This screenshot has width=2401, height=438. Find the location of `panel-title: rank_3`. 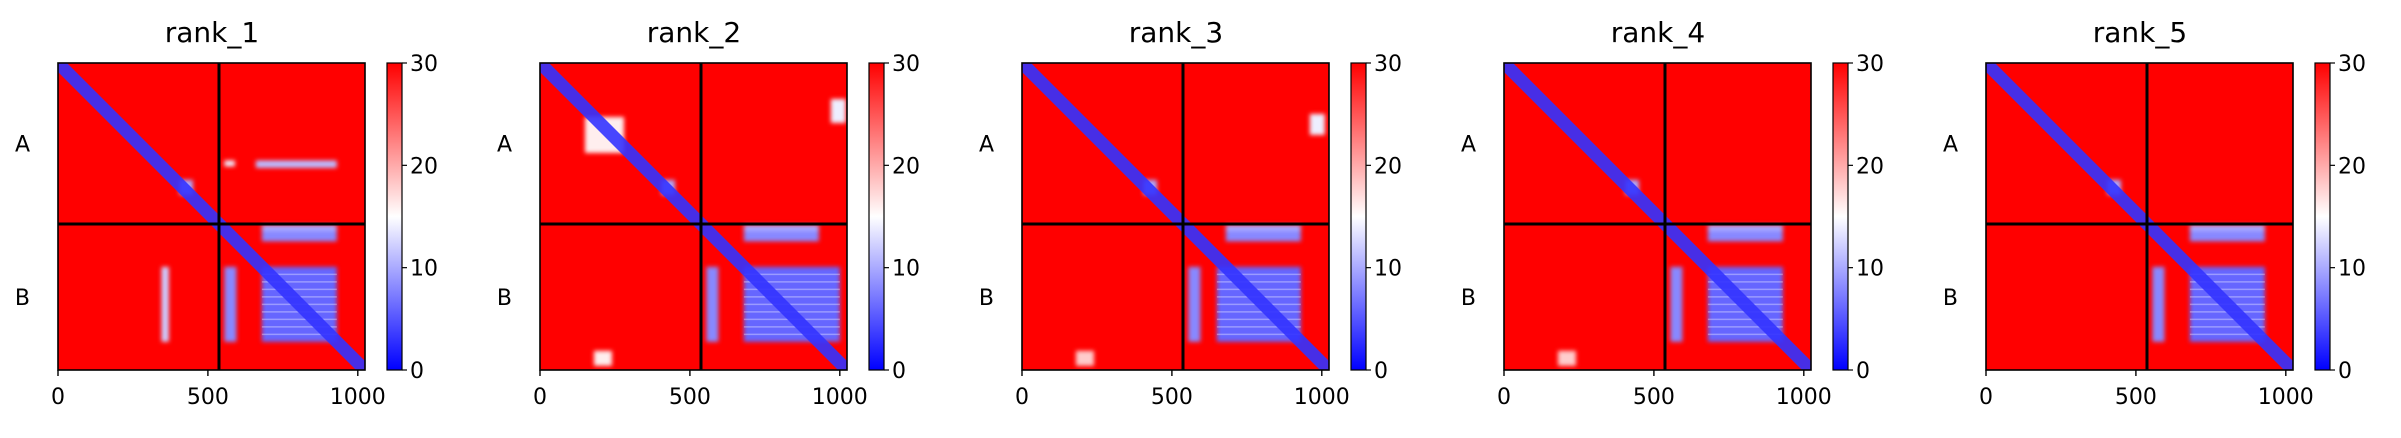

panel-title: rank_3 is located at coordinates (1176, 32).